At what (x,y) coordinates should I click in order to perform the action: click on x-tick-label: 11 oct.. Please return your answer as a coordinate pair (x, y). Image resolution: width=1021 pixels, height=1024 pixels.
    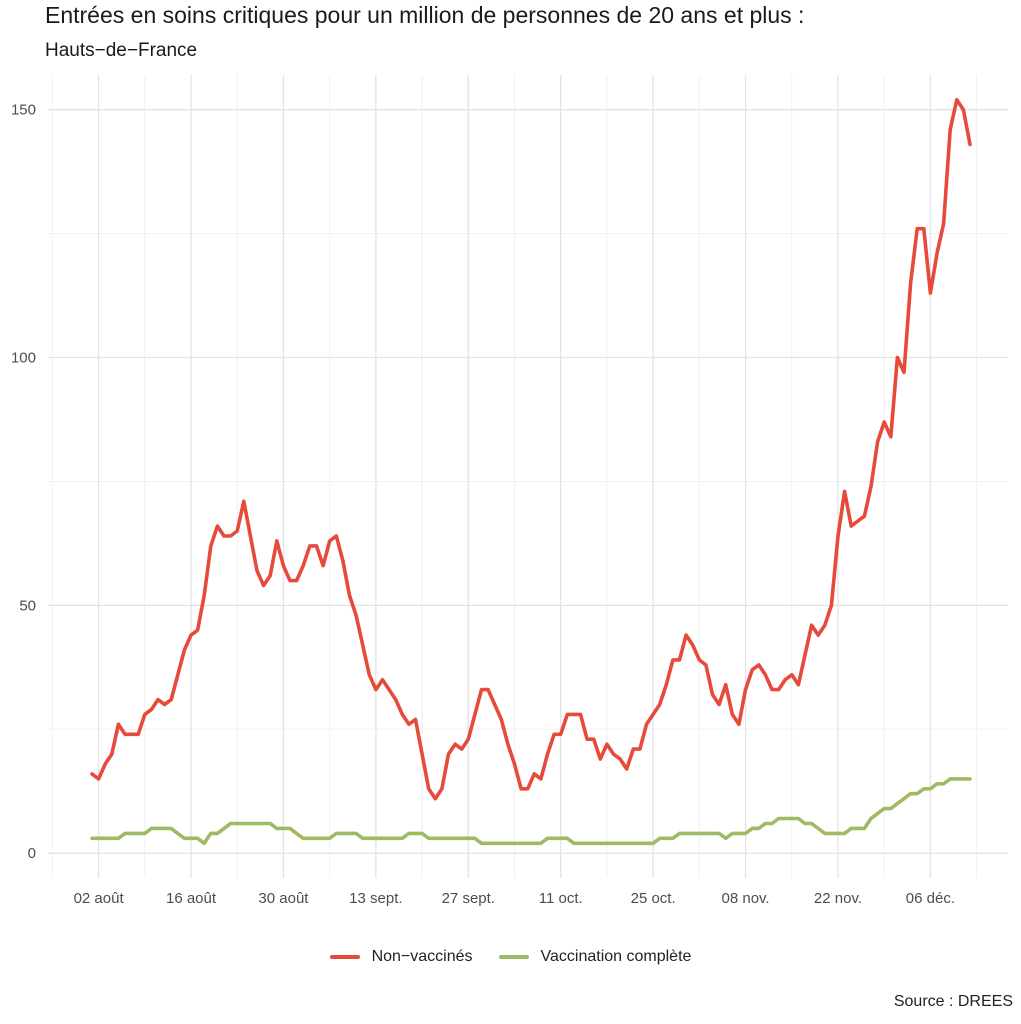
    Looking at the image, I should click on (561, 898).